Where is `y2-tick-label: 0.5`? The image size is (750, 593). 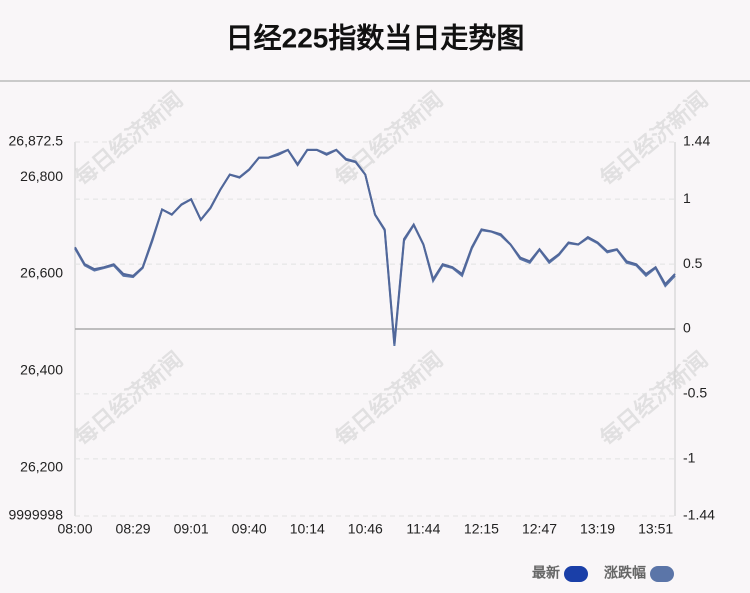 y2-tick-label: 0.5 is located at coordinates (693, 263).